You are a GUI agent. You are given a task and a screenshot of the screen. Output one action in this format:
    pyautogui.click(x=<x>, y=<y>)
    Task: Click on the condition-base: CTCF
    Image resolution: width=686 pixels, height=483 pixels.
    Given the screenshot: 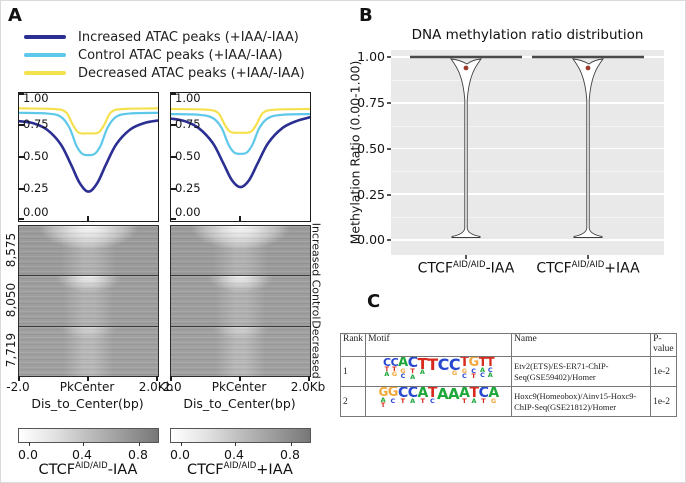 What is the action you would take?
    pyautogui.click(x=57, y=469)
    